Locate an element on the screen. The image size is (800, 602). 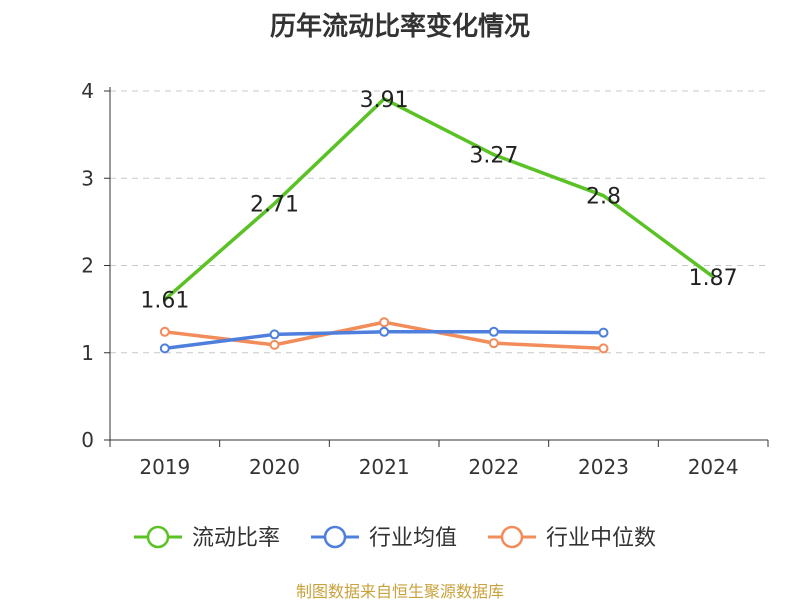
legend-label: 流动比率 is located at coordinates (236, 538).